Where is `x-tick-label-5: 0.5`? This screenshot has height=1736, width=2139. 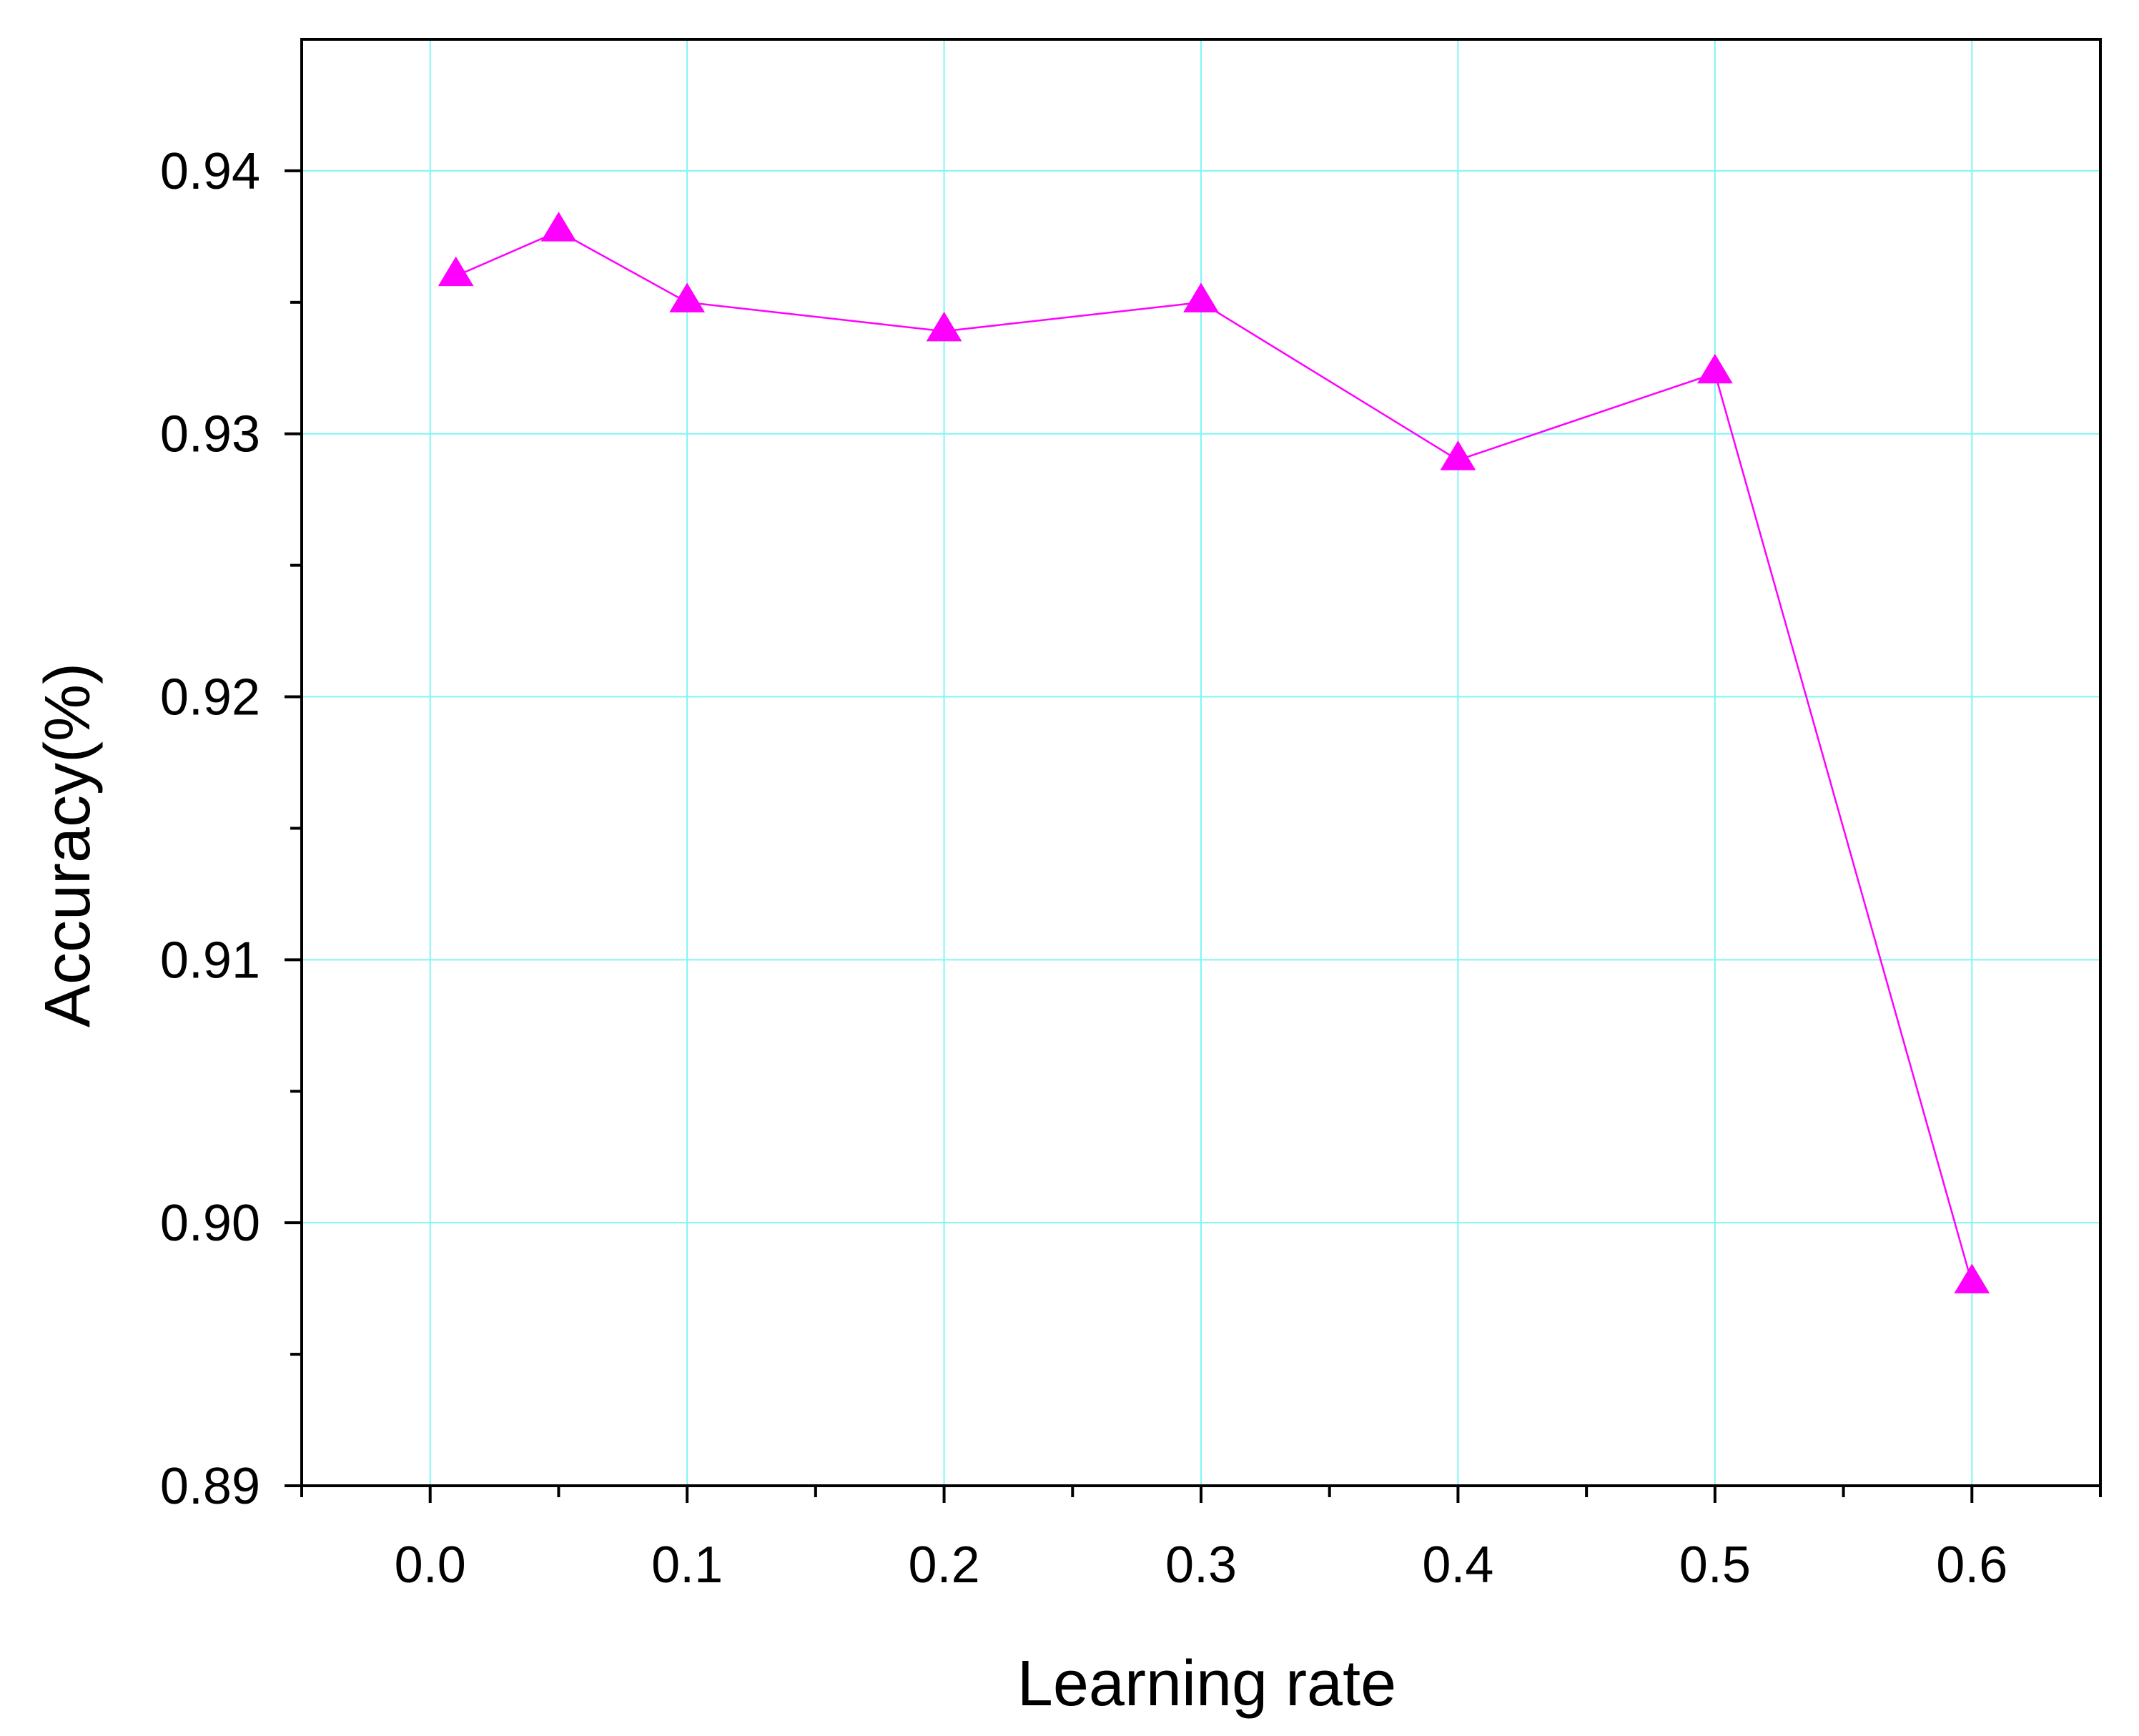 x-tick-label-5: 0.5 is located at coordinates (1715, 1565).